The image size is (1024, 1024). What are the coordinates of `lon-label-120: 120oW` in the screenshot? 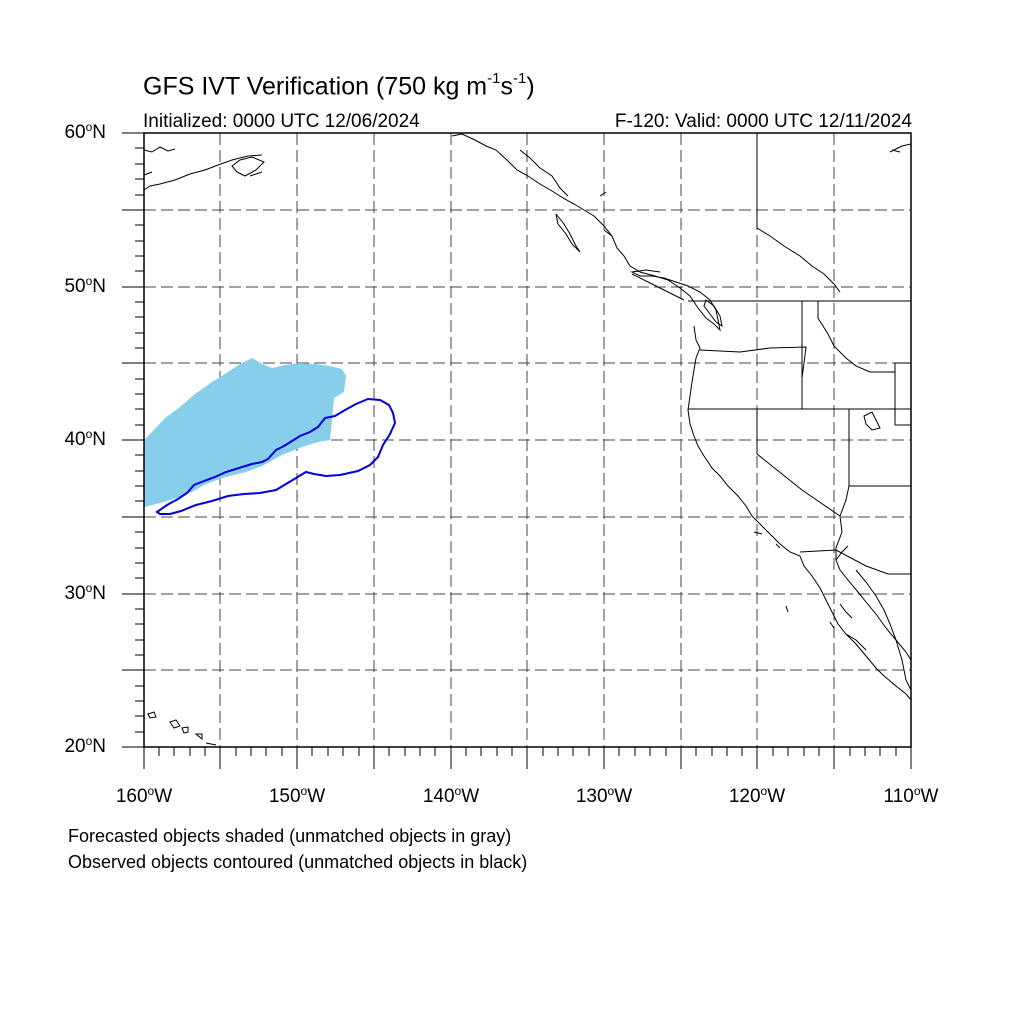 It's located at (757, 795).